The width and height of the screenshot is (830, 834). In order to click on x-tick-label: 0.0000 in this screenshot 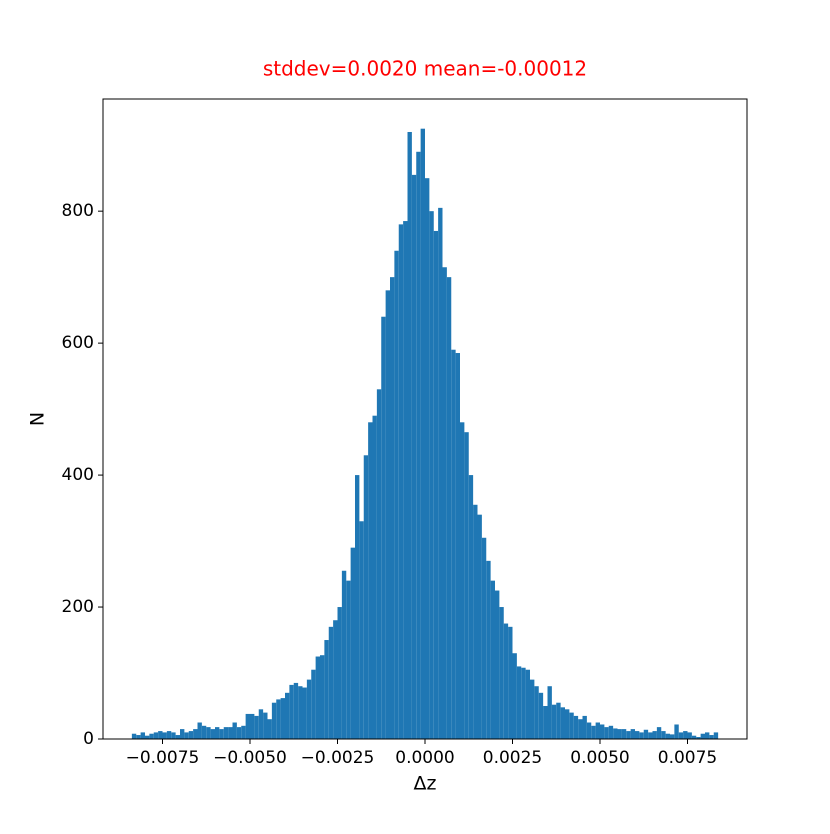, I will do `click(424, 758)`.